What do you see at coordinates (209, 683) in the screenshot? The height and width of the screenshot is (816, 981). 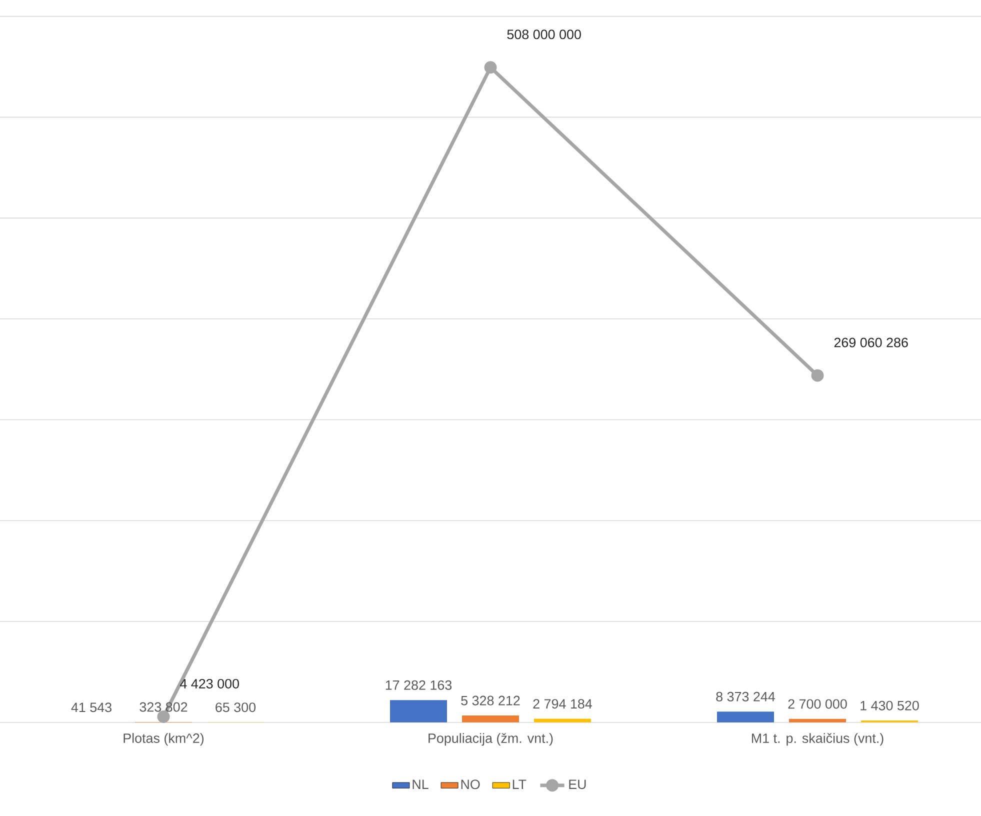 I see `data-label: 4 423 000` at bounding box center [209, 683].